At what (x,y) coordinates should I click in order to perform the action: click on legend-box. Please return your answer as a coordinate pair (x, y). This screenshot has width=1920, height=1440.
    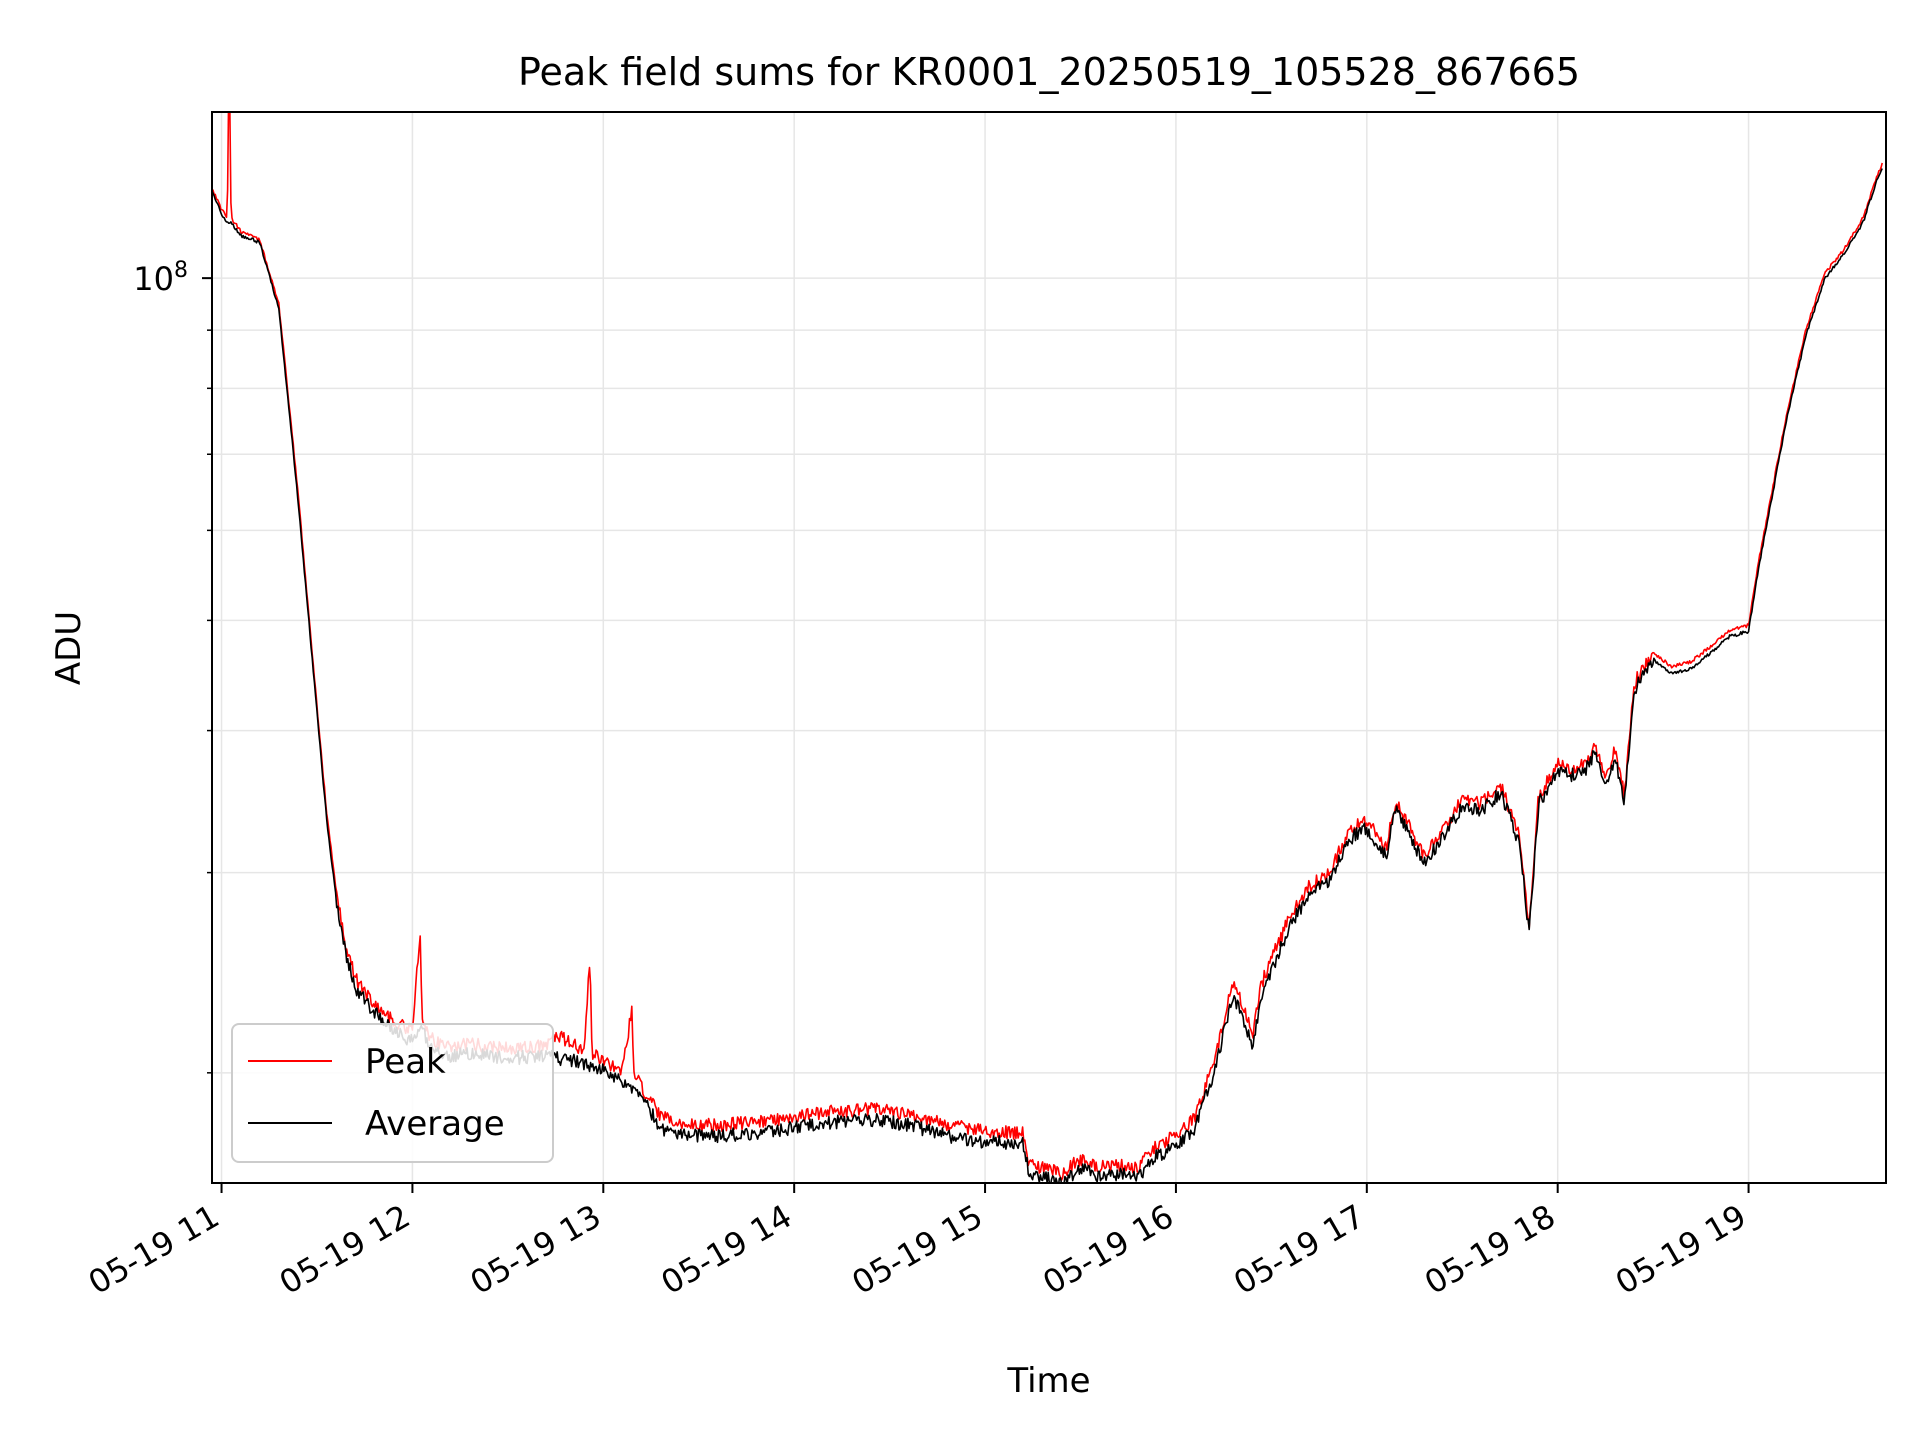
    Looking at the image, I should click on (392, 1093).